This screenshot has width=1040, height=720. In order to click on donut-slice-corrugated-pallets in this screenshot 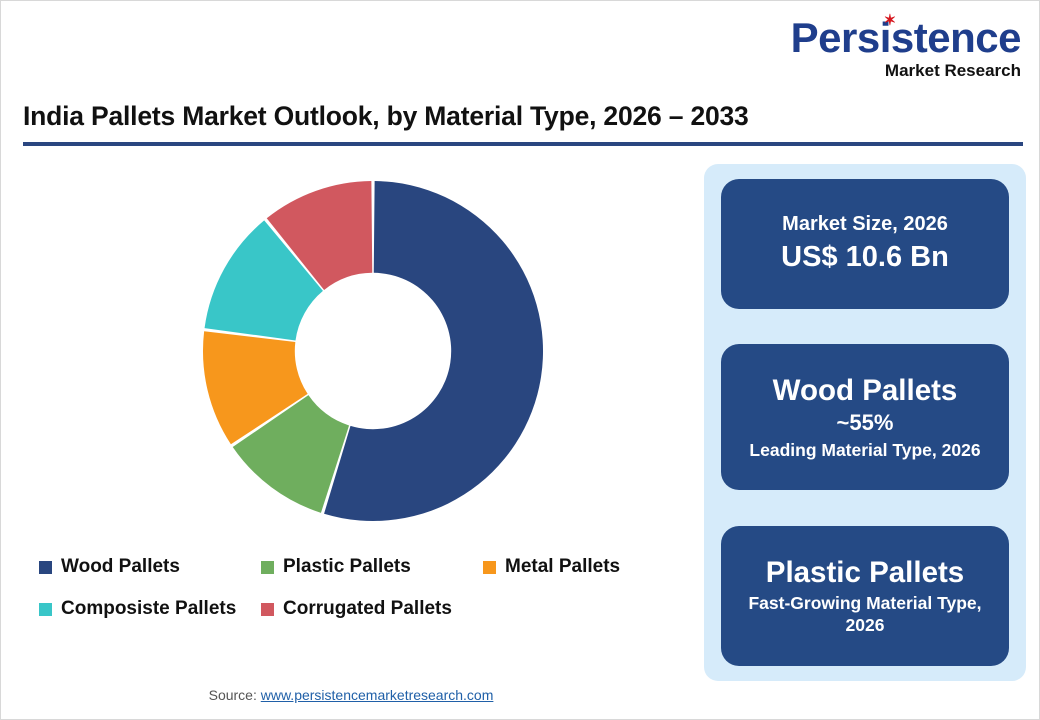, I will do `click(319, 235)`.